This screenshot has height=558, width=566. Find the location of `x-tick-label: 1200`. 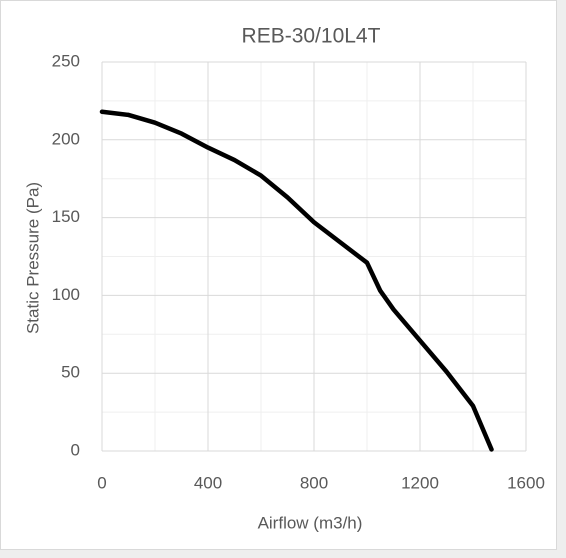

x-tick-label: 1200 is located at coordinates (420, 482).